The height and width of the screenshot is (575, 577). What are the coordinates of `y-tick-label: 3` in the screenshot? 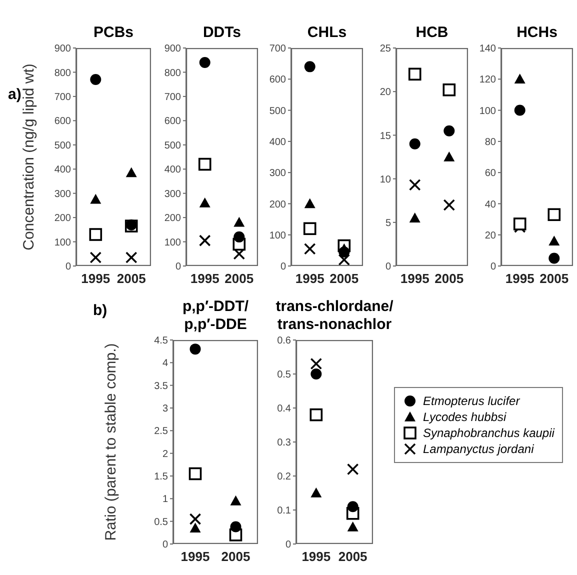 It's located at (165, 409).